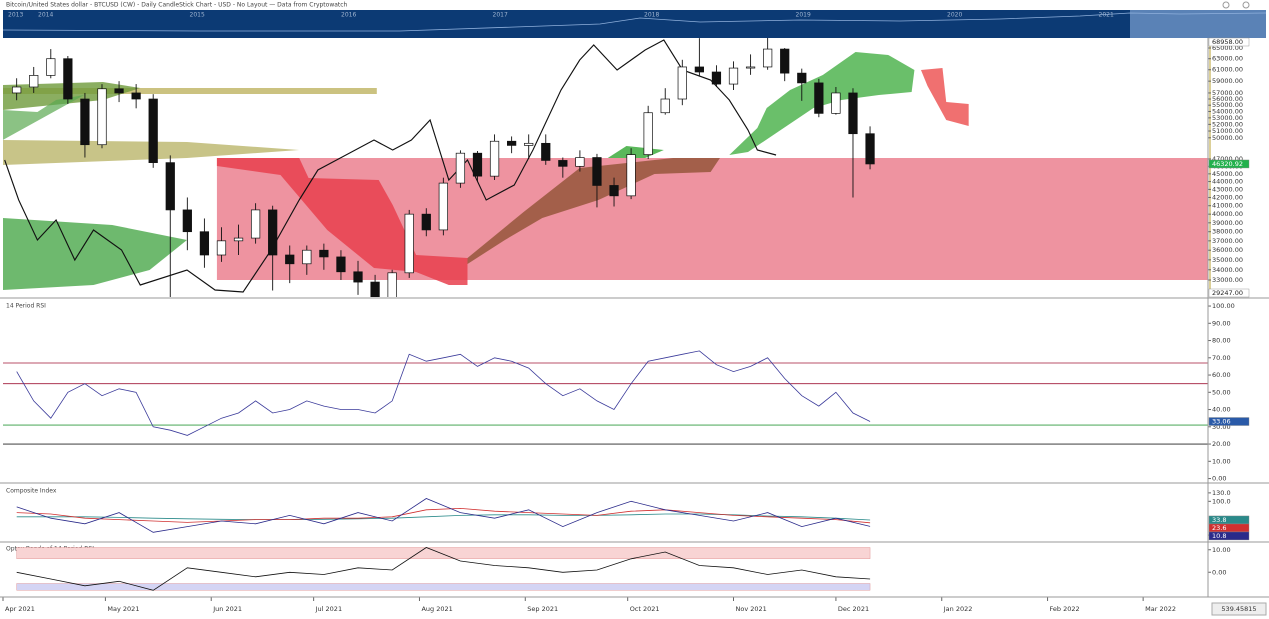 The width and height of the screenshot is (1269, 619). What do you see at coordinates (1221, 493) in the screenshot?
I see `y-tick-label: 130.0` at bounding box center [1221, 493].